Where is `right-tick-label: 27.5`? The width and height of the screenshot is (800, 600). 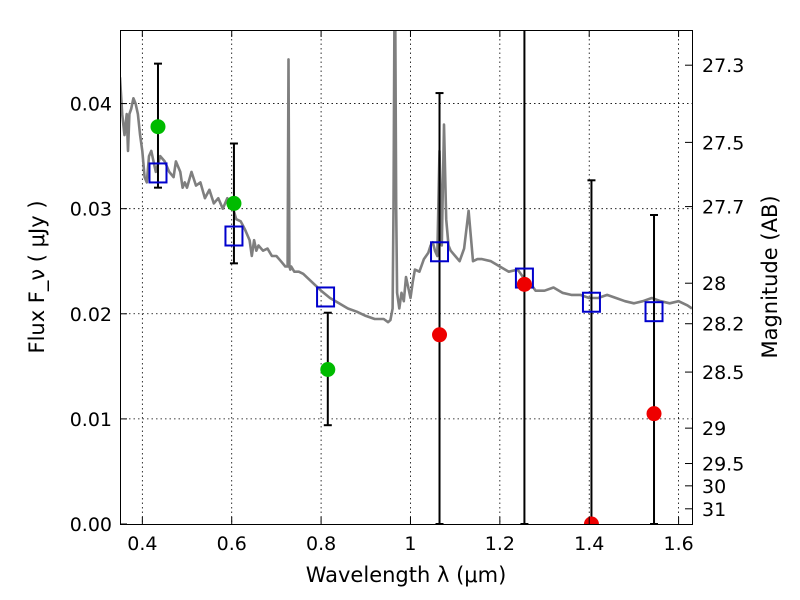
right-tick-label: 27.5 is located at coordinates (723, 143).